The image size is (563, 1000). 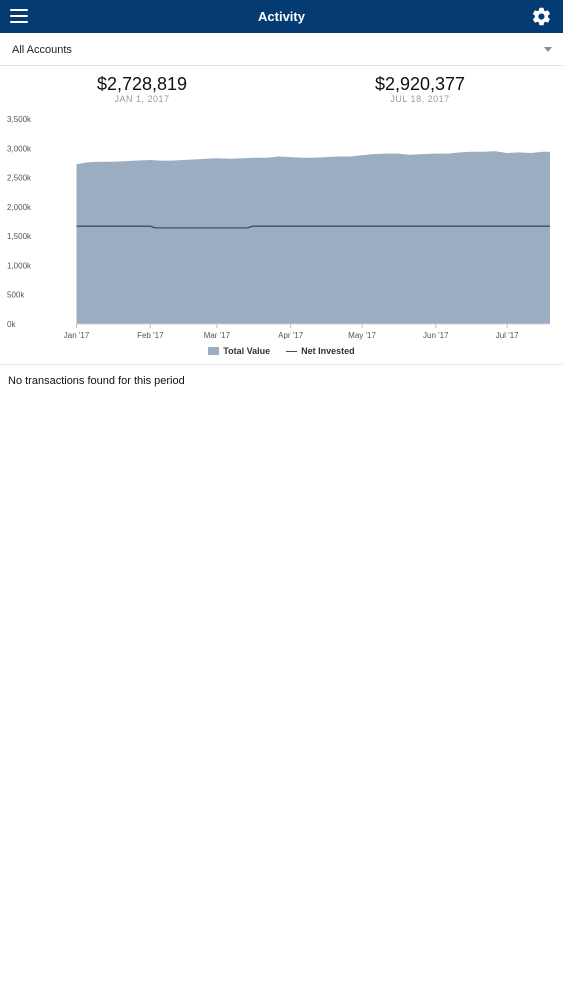 I want to click on x-tick-label: Jul '17, so click(x=507, y=335).